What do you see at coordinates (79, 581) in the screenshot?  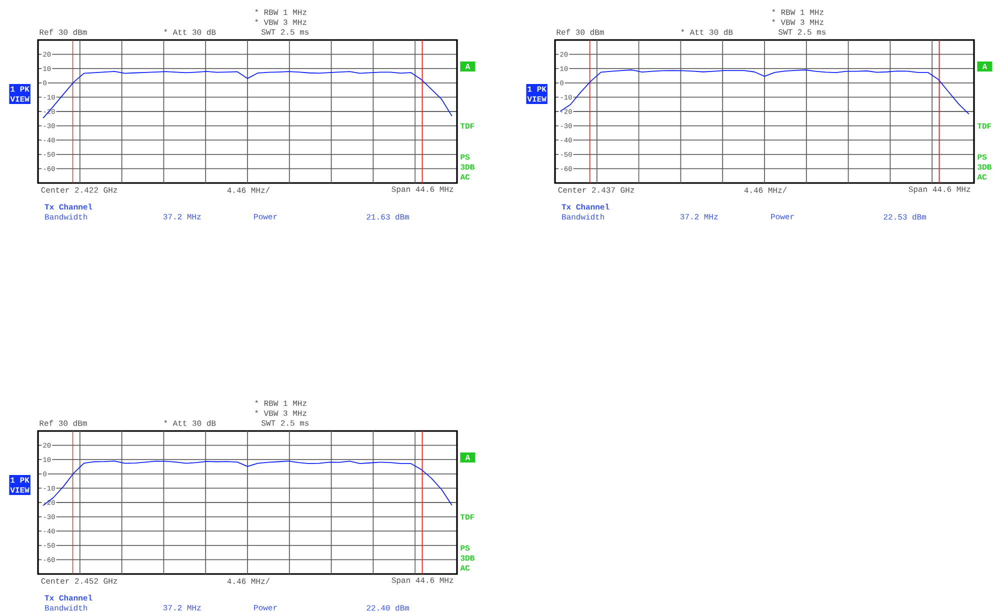 I see `text: Center 2.452 GHz` at bounding box center [79, 581].